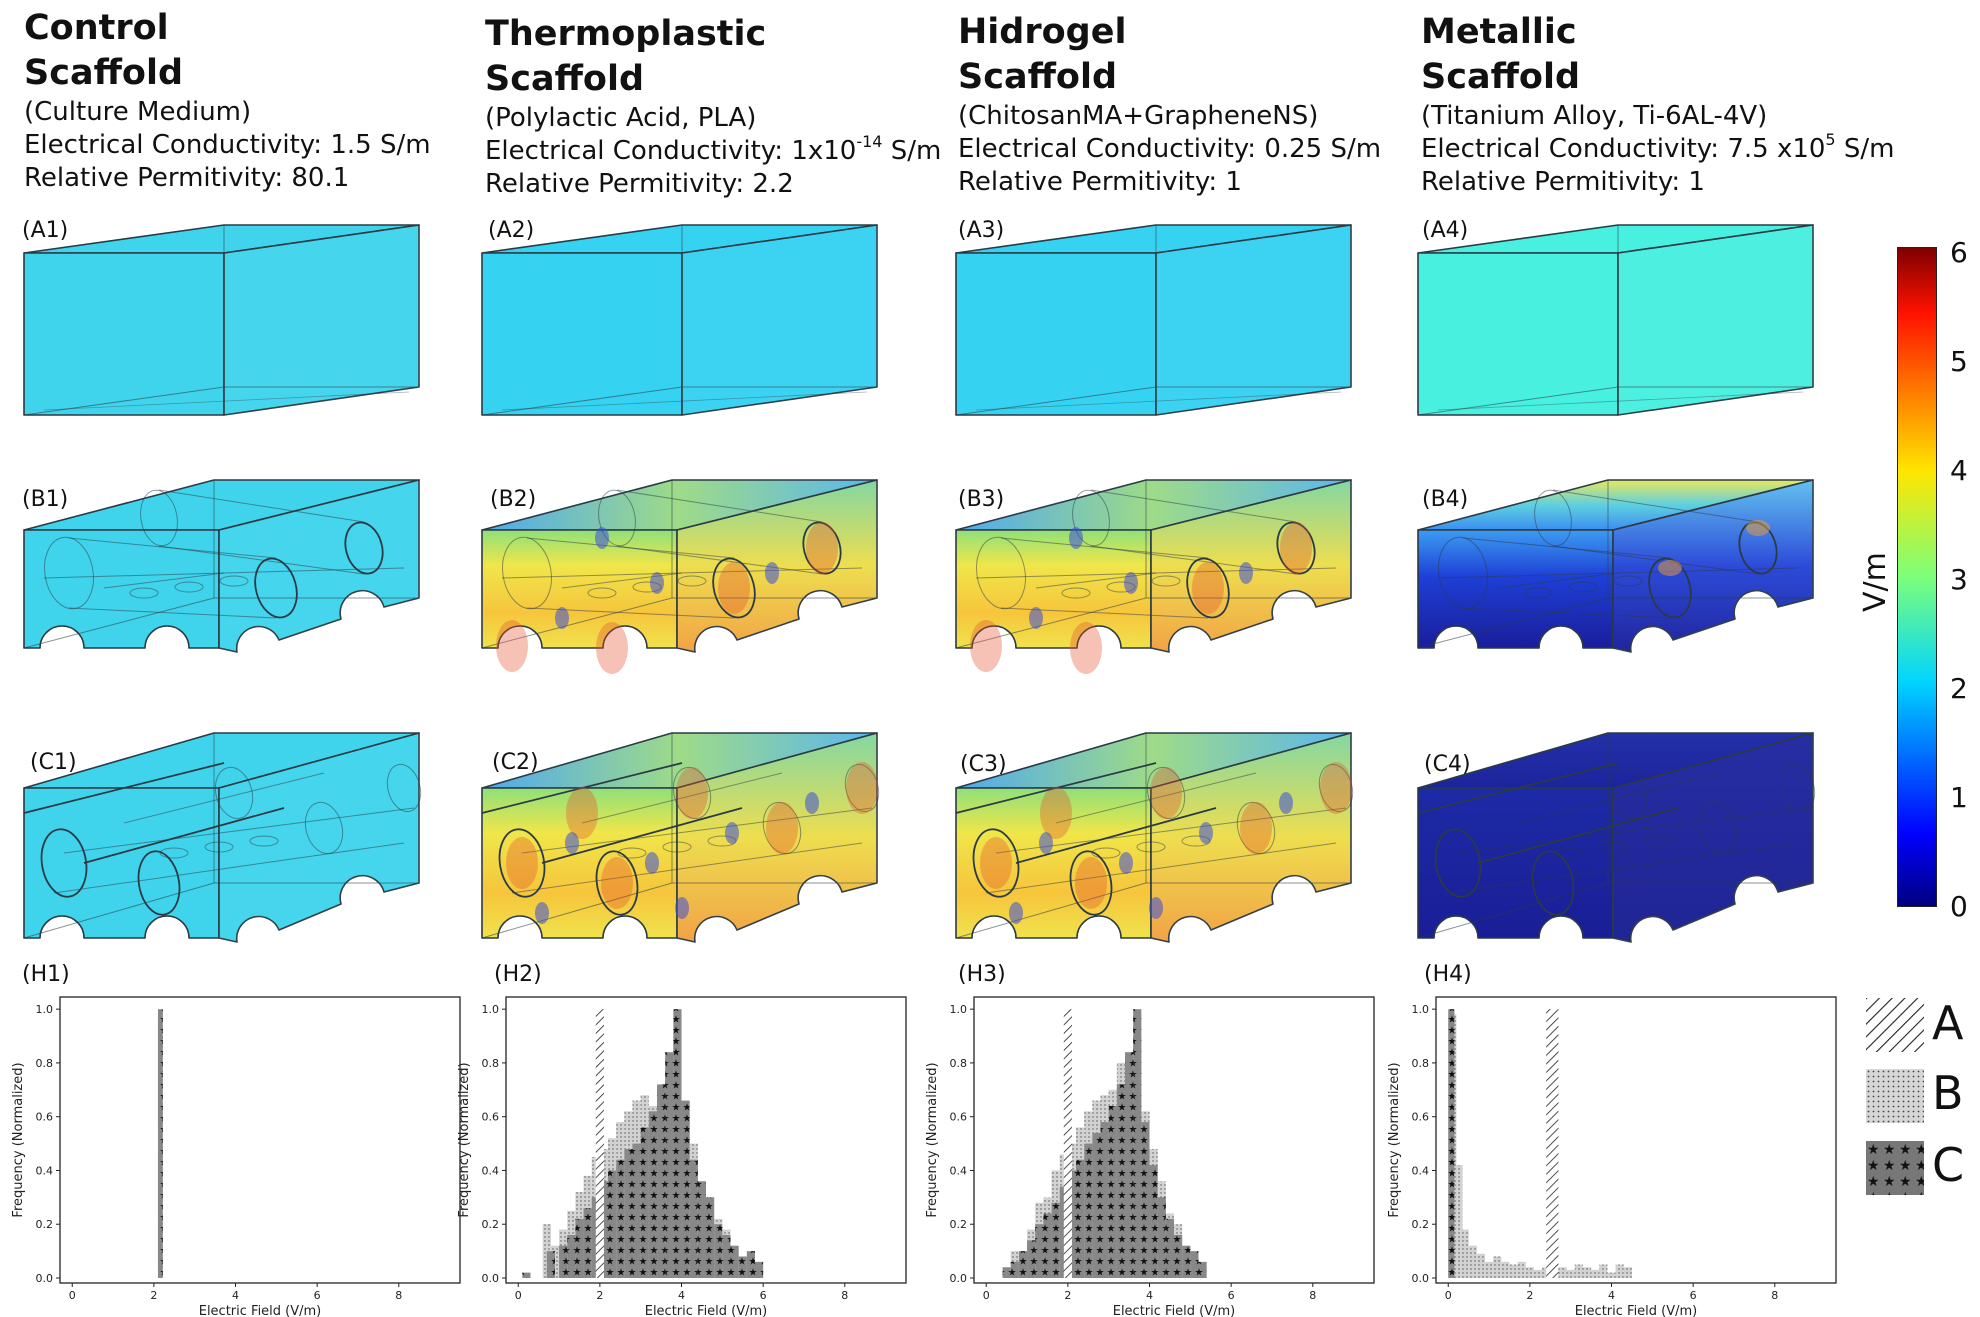 The width and height of the screenshot is (1980, 1317). Describe the element at coordinates (1959, 906) in the screenshot. I see `colorbar-tick: 0` at that location.